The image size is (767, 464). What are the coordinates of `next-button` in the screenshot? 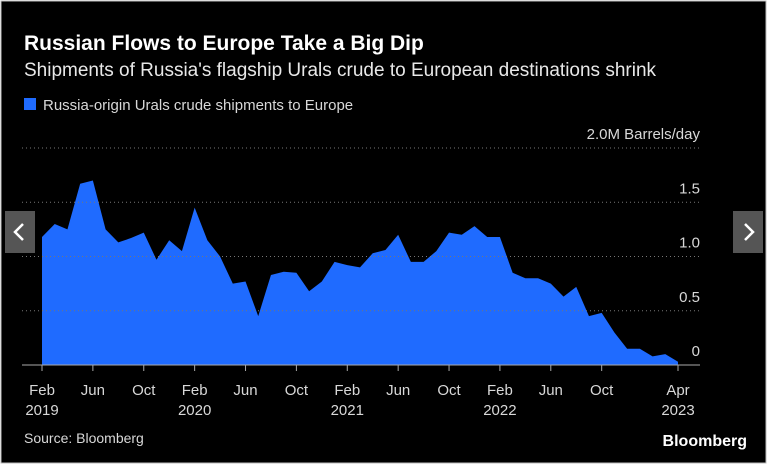 It's located at (748, 232).